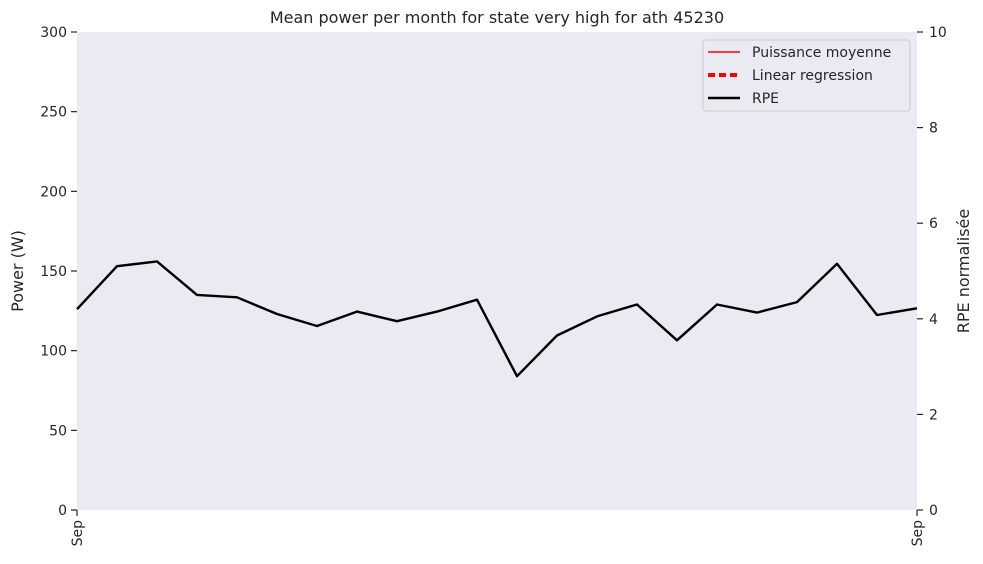  I want to click on legend-box, so click(806, 75).